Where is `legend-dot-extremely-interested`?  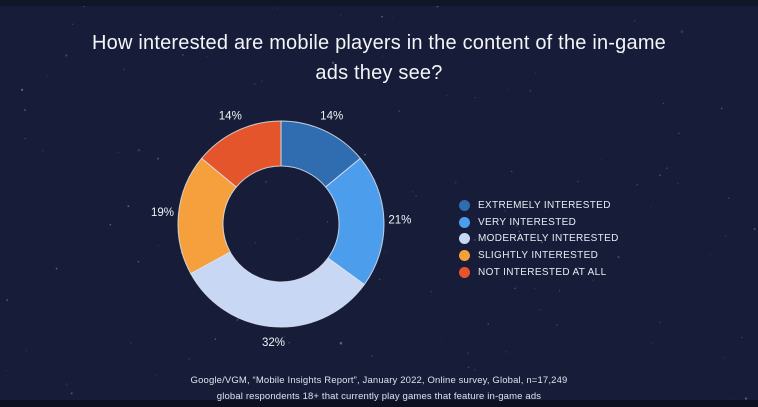
legend-dot-extremely-interested is located at coordinates (464, 205).